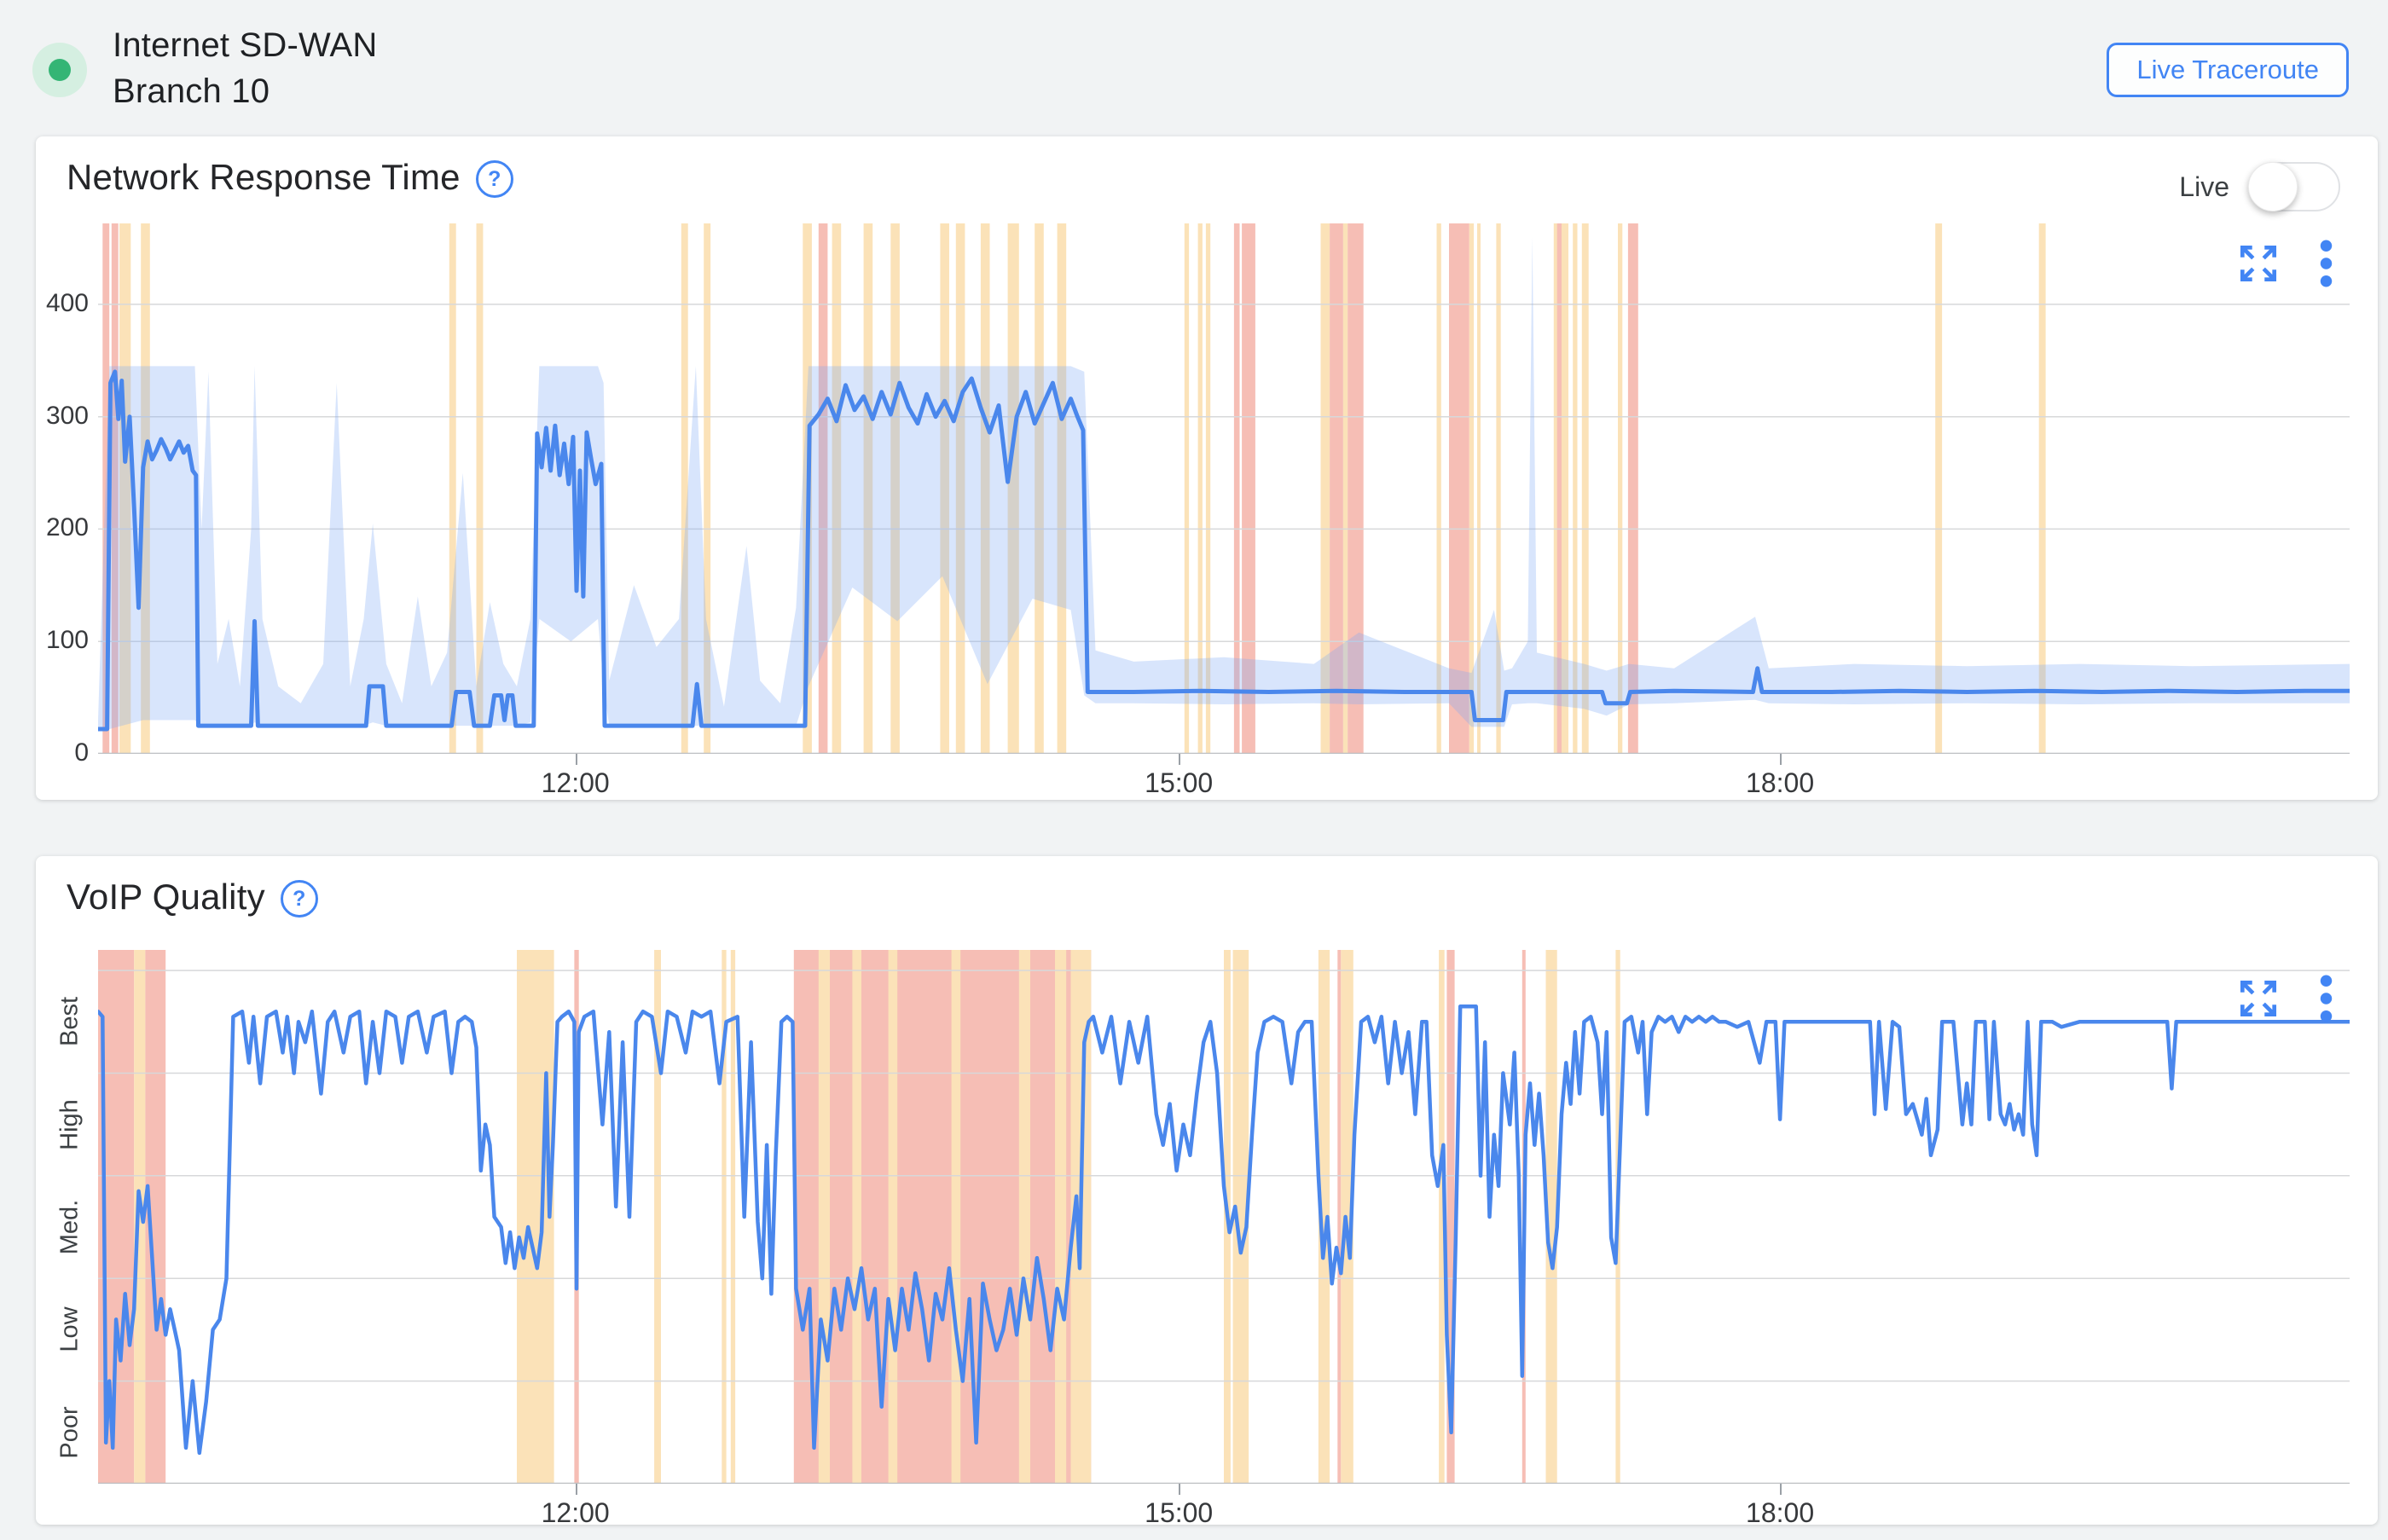  What do you see at coordinates (2204, 186) in the screenshot?
I see `live-toggle-label: Live` at bounding box center [2204, 186].